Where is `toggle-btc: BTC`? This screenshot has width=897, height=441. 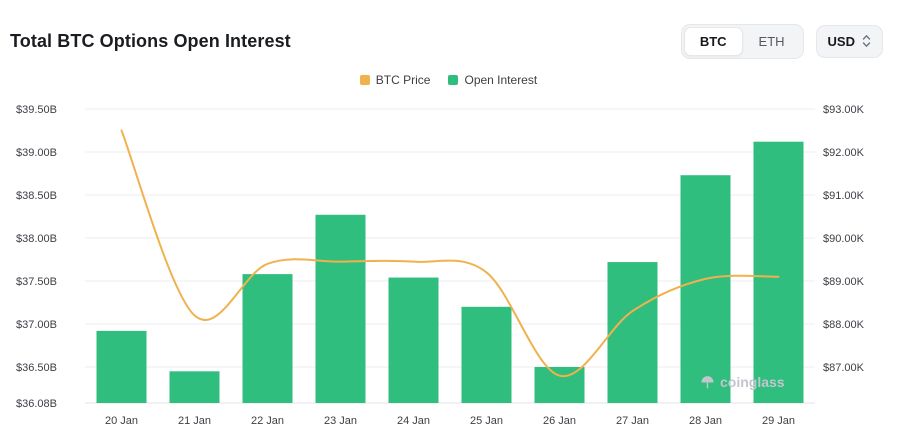
toggle-btc: BTC is located at coordinates (713, 41).